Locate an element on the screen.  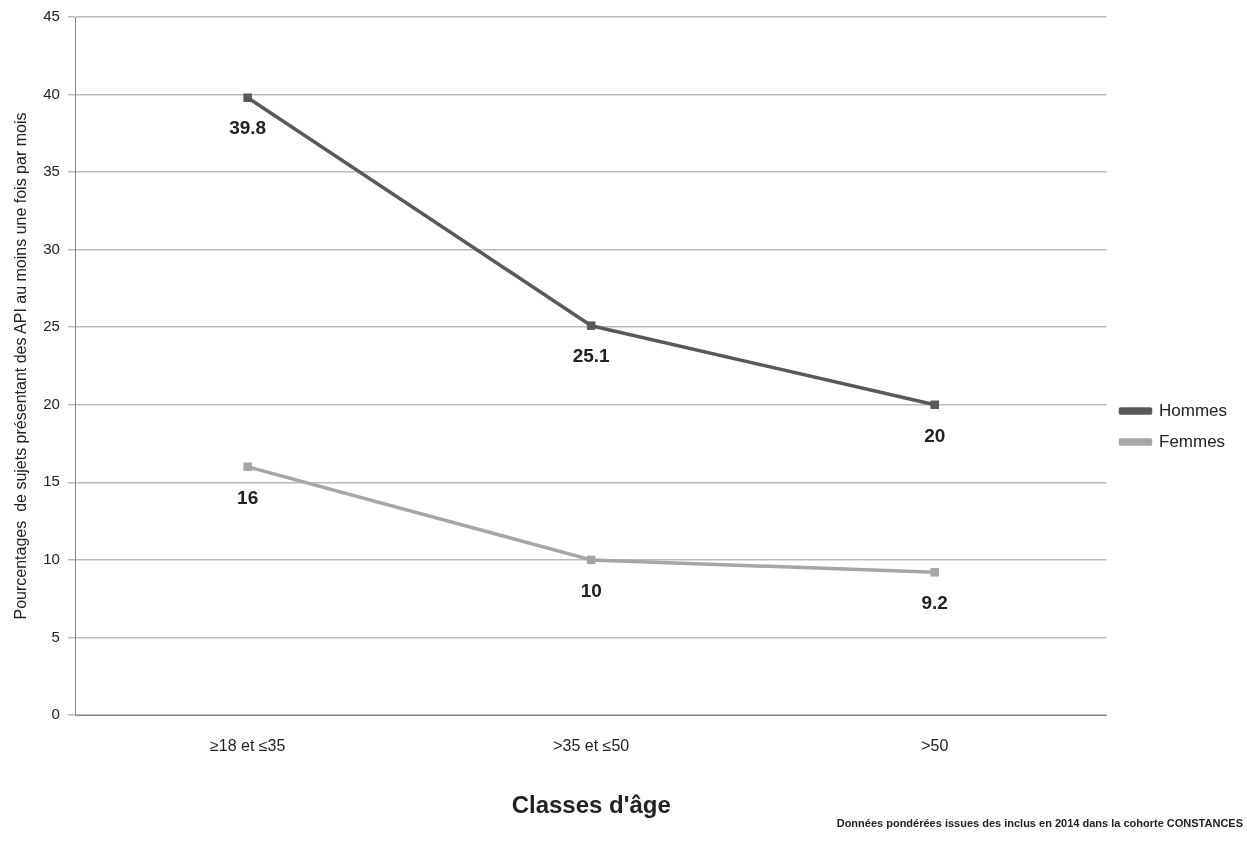
y-tick-label: 0 is located at coordinates (55, 714).